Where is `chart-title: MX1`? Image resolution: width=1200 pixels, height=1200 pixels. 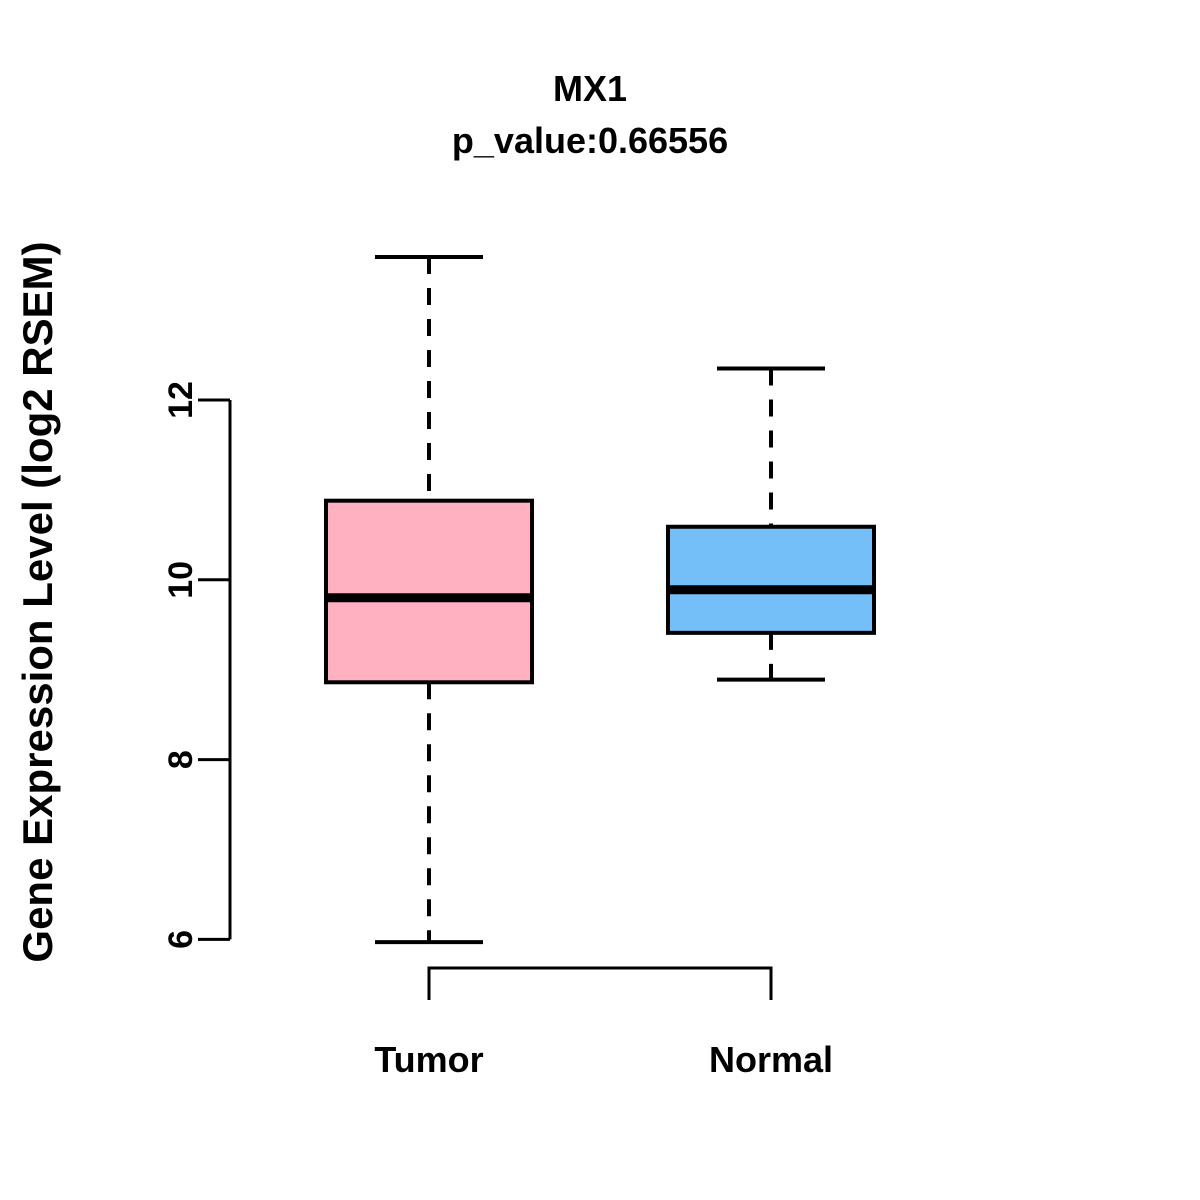 chart-title: MX1 is located at coordinates (590, 88).